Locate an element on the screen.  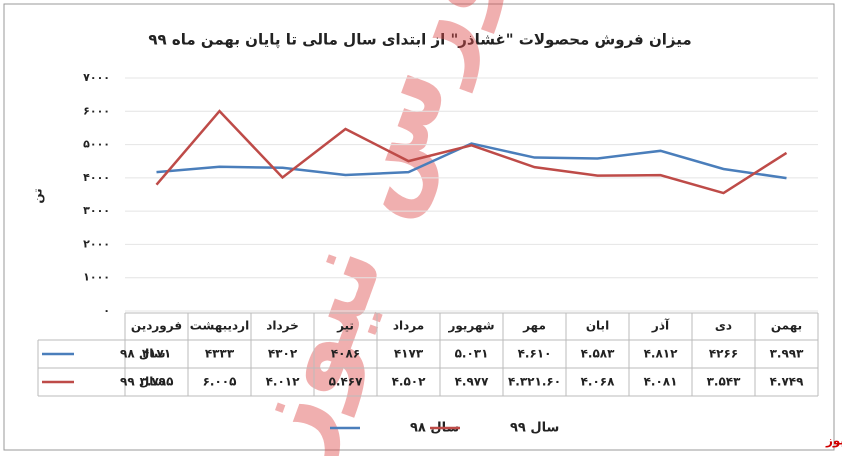
value-label: ۳.۵۴۳ is located at coordinates (724, 382).